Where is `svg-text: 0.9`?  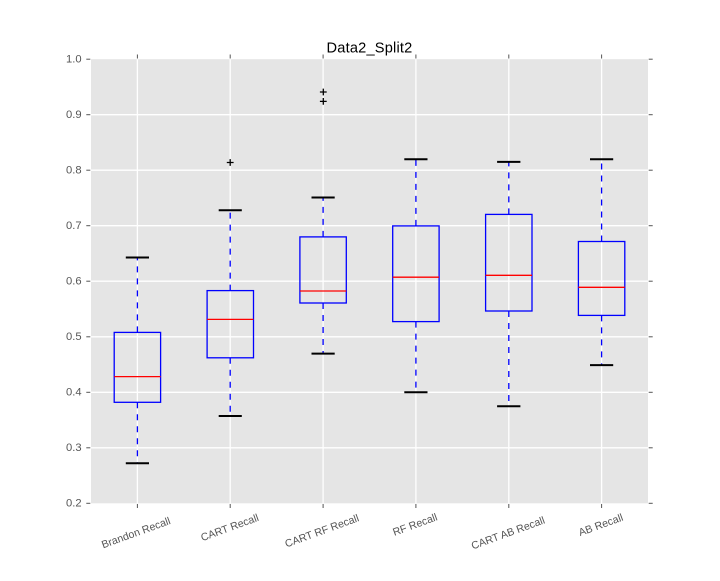
svg-text: 0.9 is located at coordinates (74, 115).